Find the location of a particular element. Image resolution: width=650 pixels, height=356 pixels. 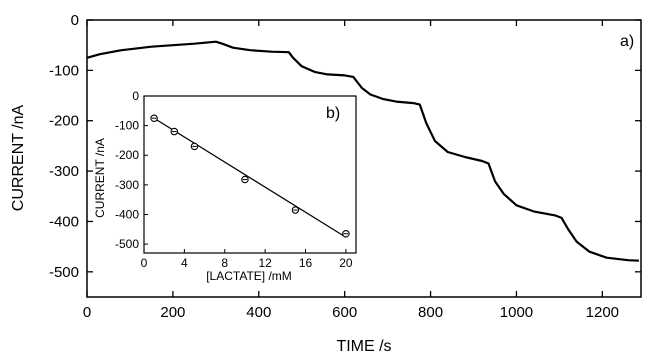

inset-panel-label: b) is located at coordinates (333, 113).